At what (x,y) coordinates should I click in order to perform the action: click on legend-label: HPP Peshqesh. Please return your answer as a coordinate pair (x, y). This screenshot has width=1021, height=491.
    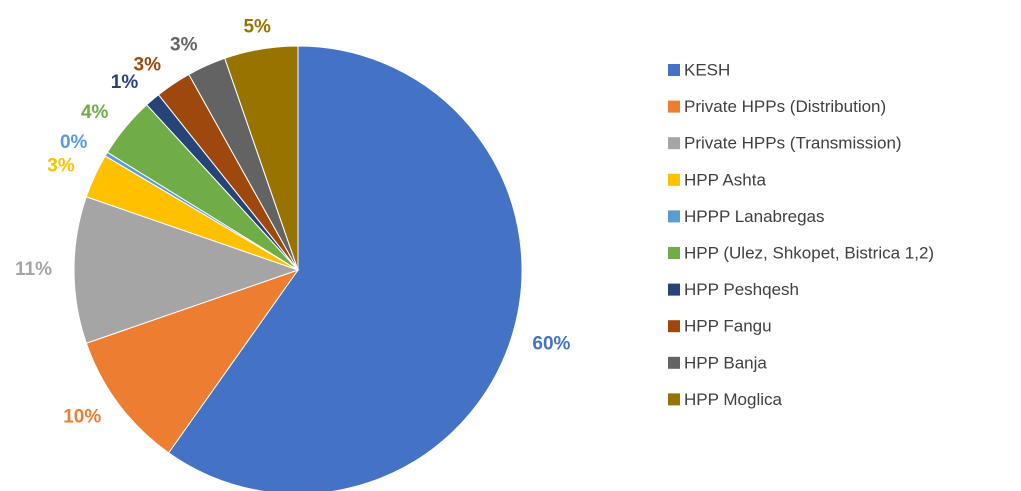
    Looking at the image, I should click on (741, 289).